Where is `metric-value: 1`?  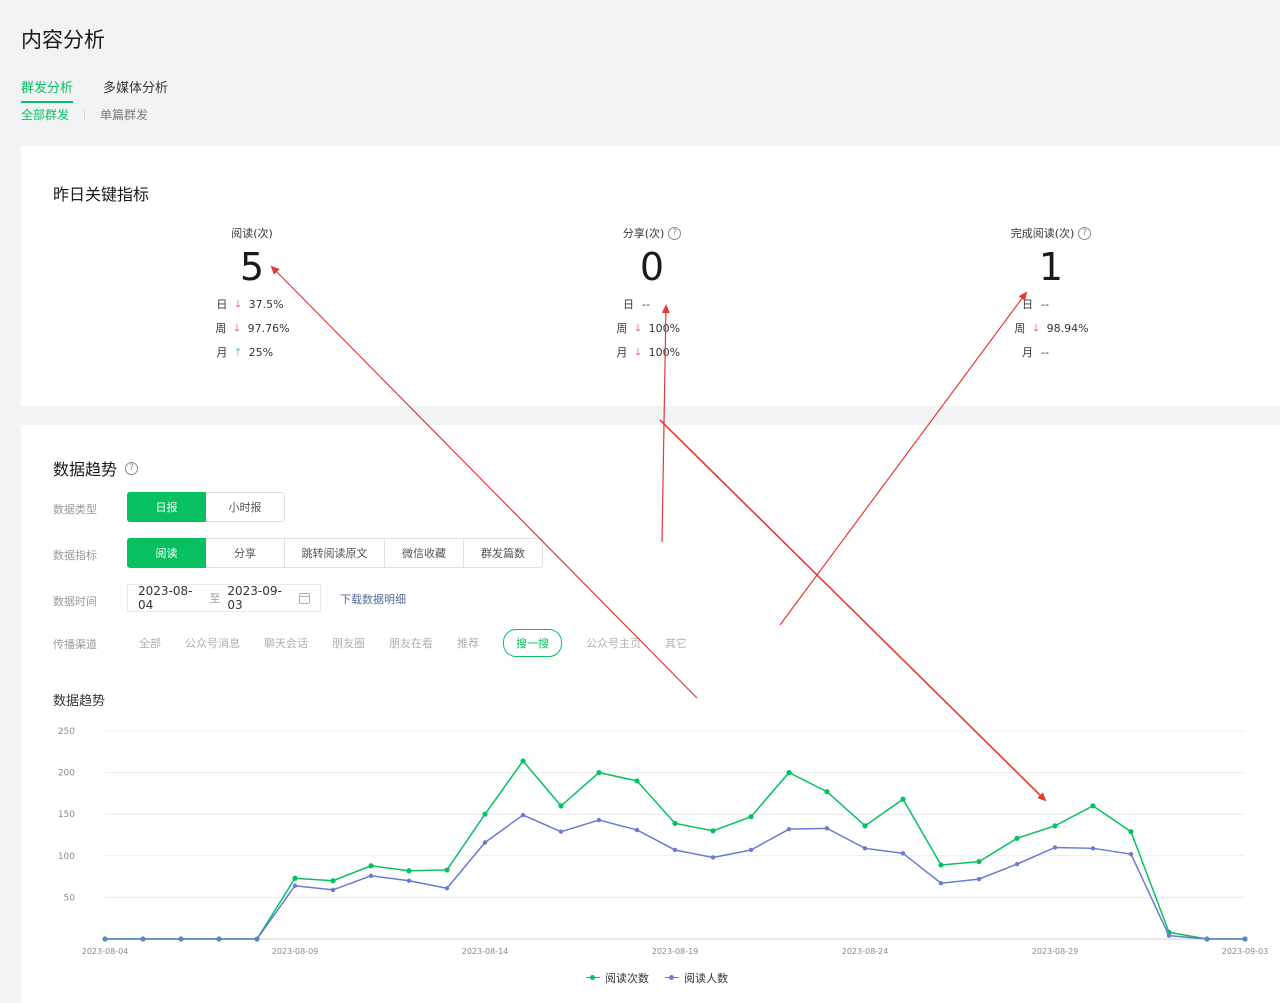 metric-value: 1 is located at coordinates (1051, 267).